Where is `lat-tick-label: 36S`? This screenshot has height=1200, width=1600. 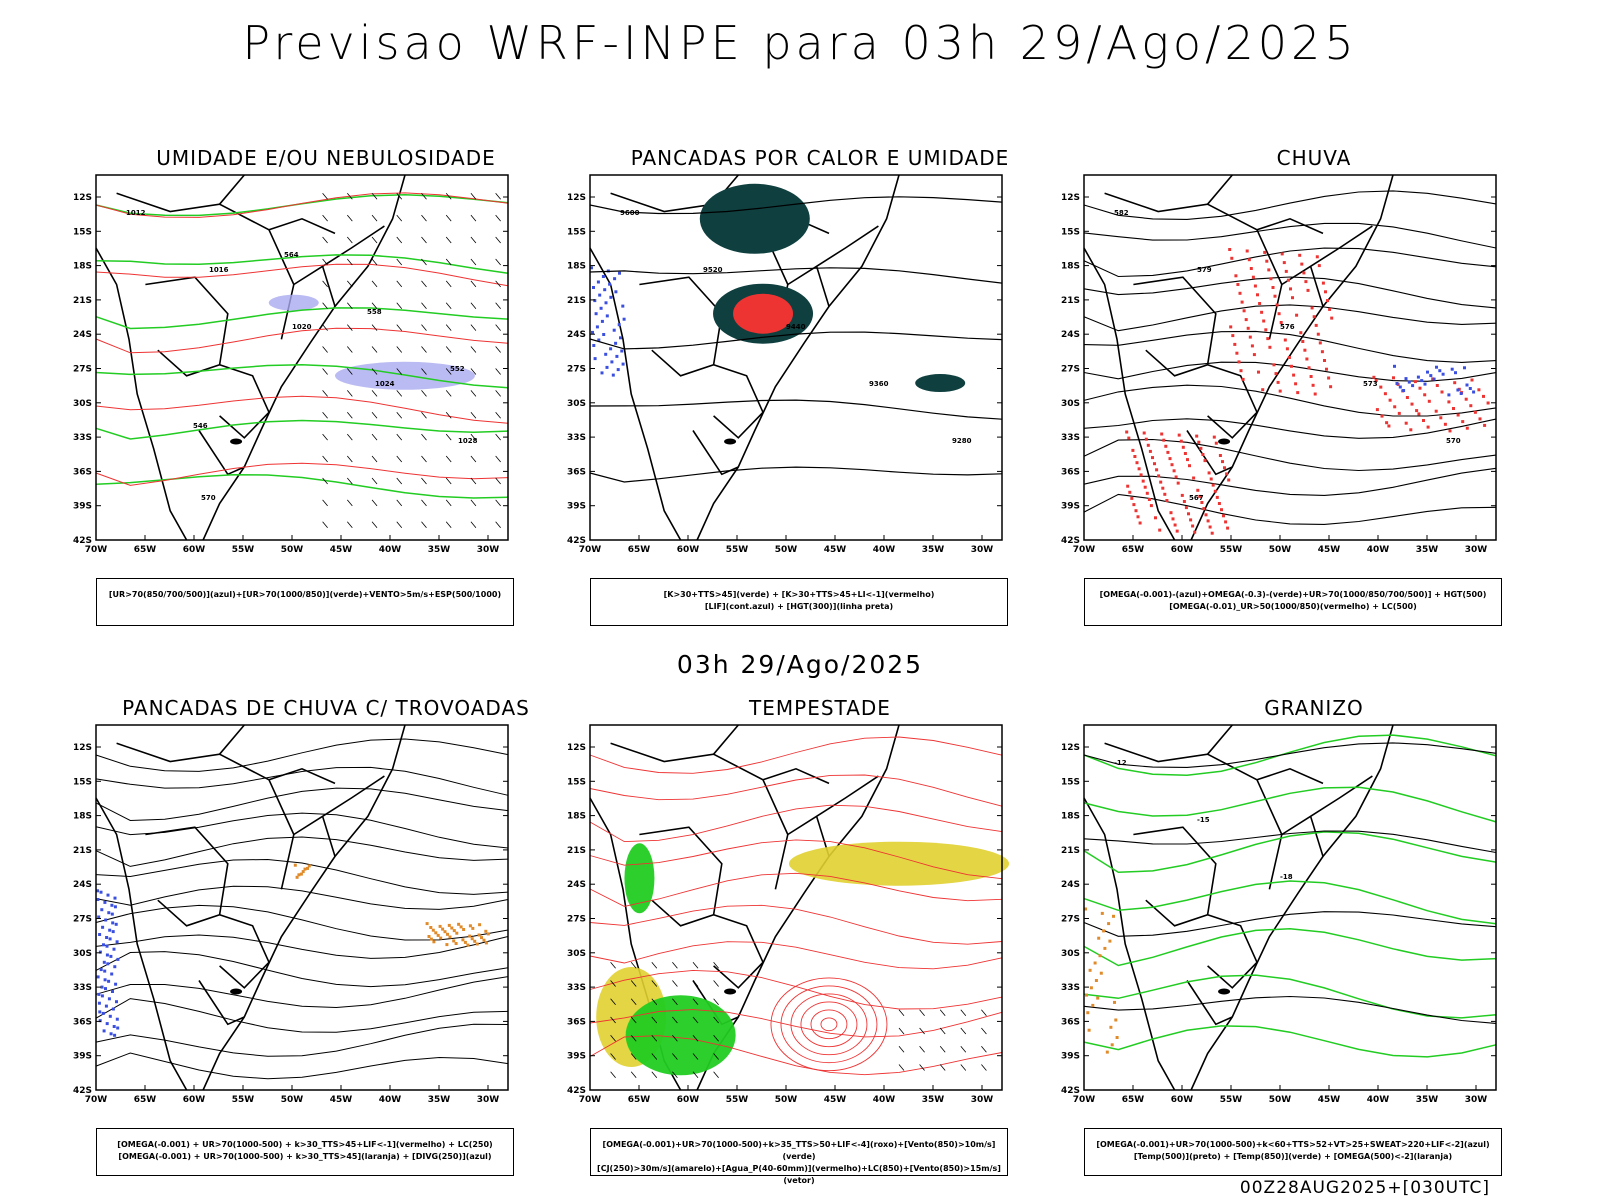 lat-tick-label: 36S is located at coordinates (82, 1022).